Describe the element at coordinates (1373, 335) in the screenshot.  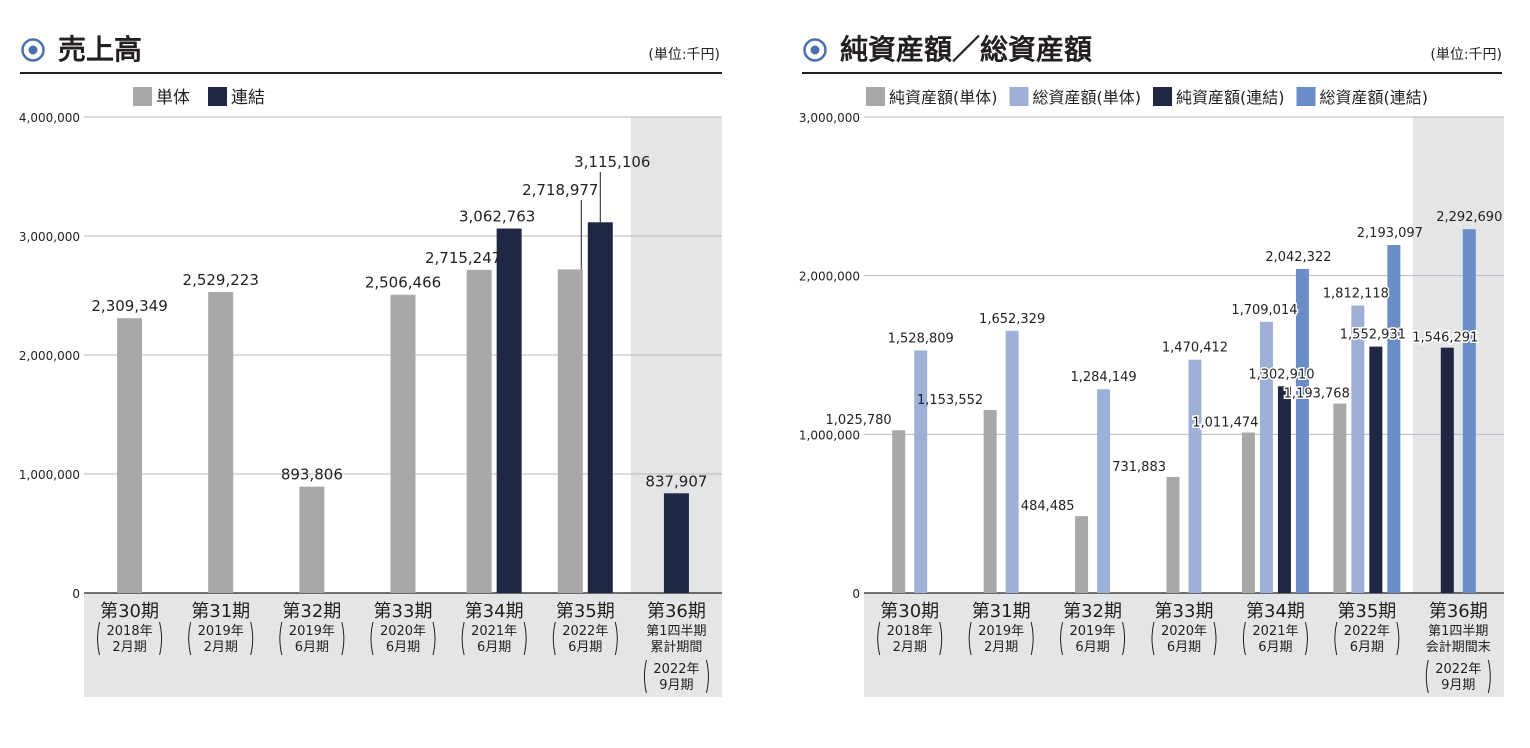
I see `value-label: 1,552,931` at that location.